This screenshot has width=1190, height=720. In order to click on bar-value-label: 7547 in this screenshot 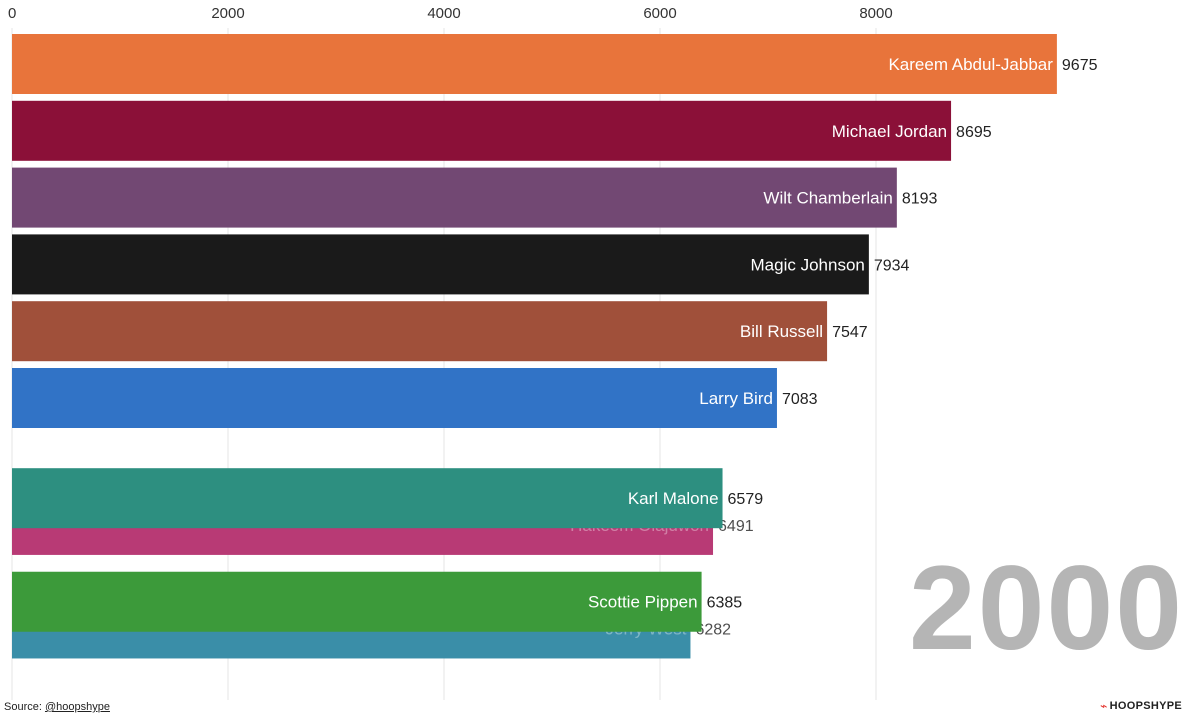, I will do `click(850, 332)`.